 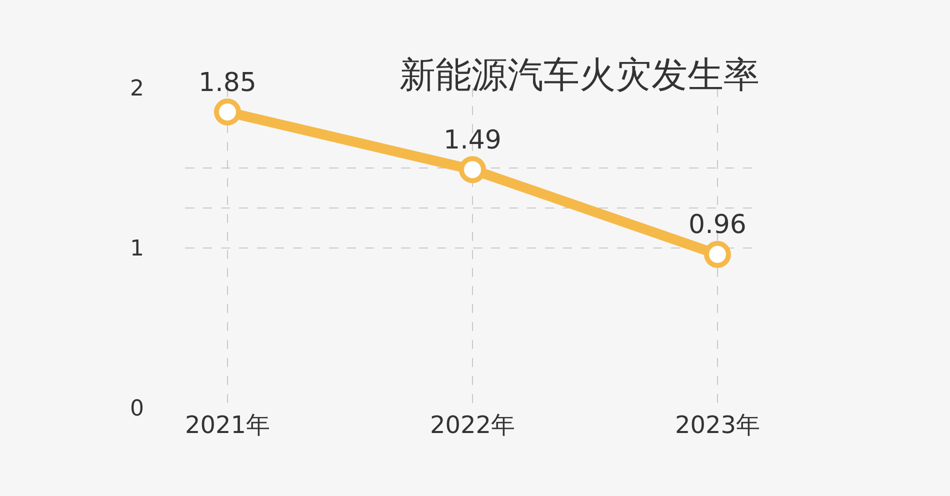 What do you see at coordinates (227, 425) in the screenshot?
I see `x-tick-label: 2021年` at bounding box center [227, 425].